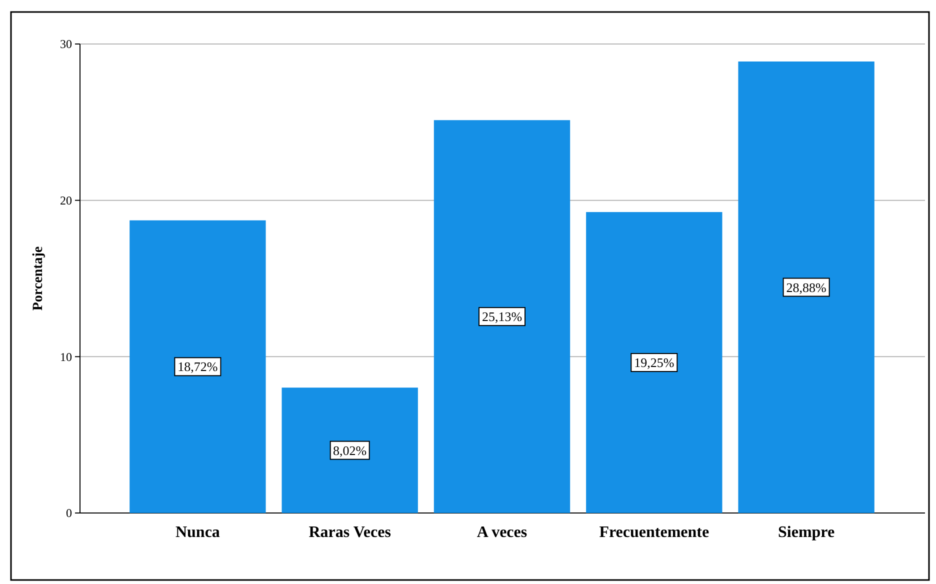  I want to click on y-tick-label: 0, so click(69, 513).